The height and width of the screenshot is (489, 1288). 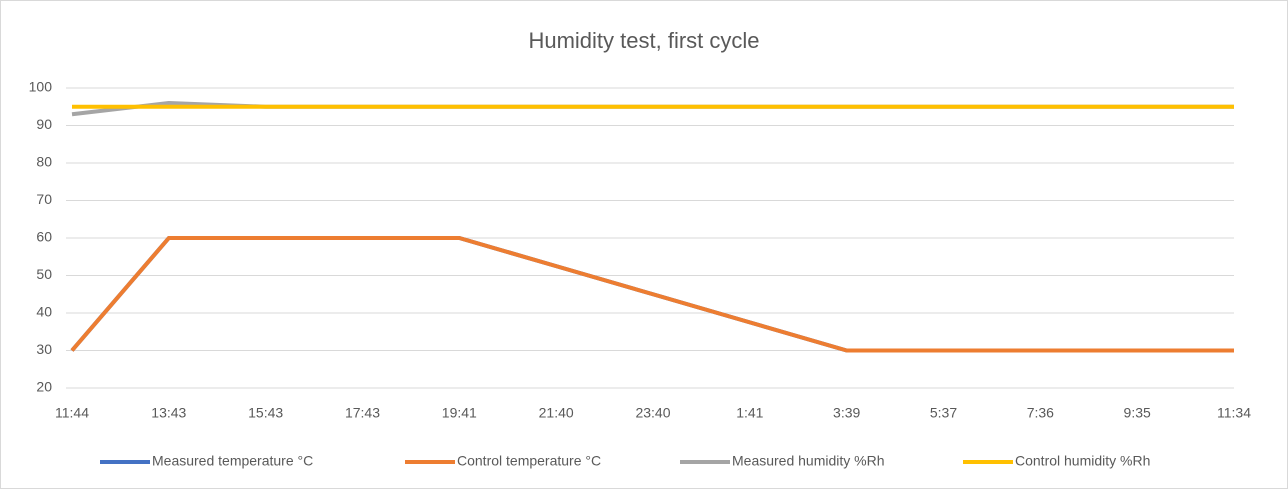 I want to click on y-tick-label: 40, so click(x=44, y=312).